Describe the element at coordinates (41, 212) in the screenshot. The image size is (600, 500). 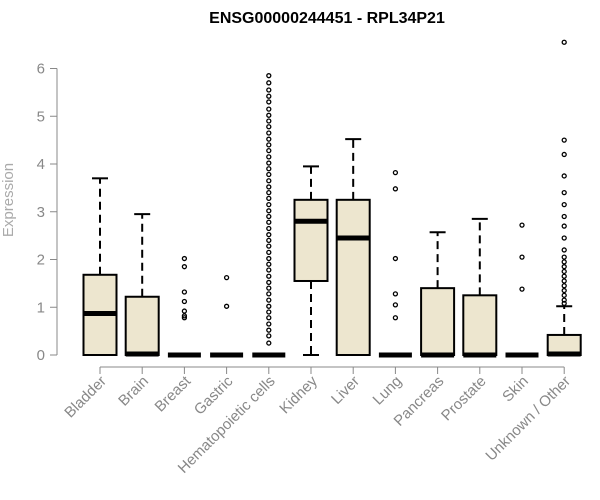
I see `y-tick-label: 3` at that location.